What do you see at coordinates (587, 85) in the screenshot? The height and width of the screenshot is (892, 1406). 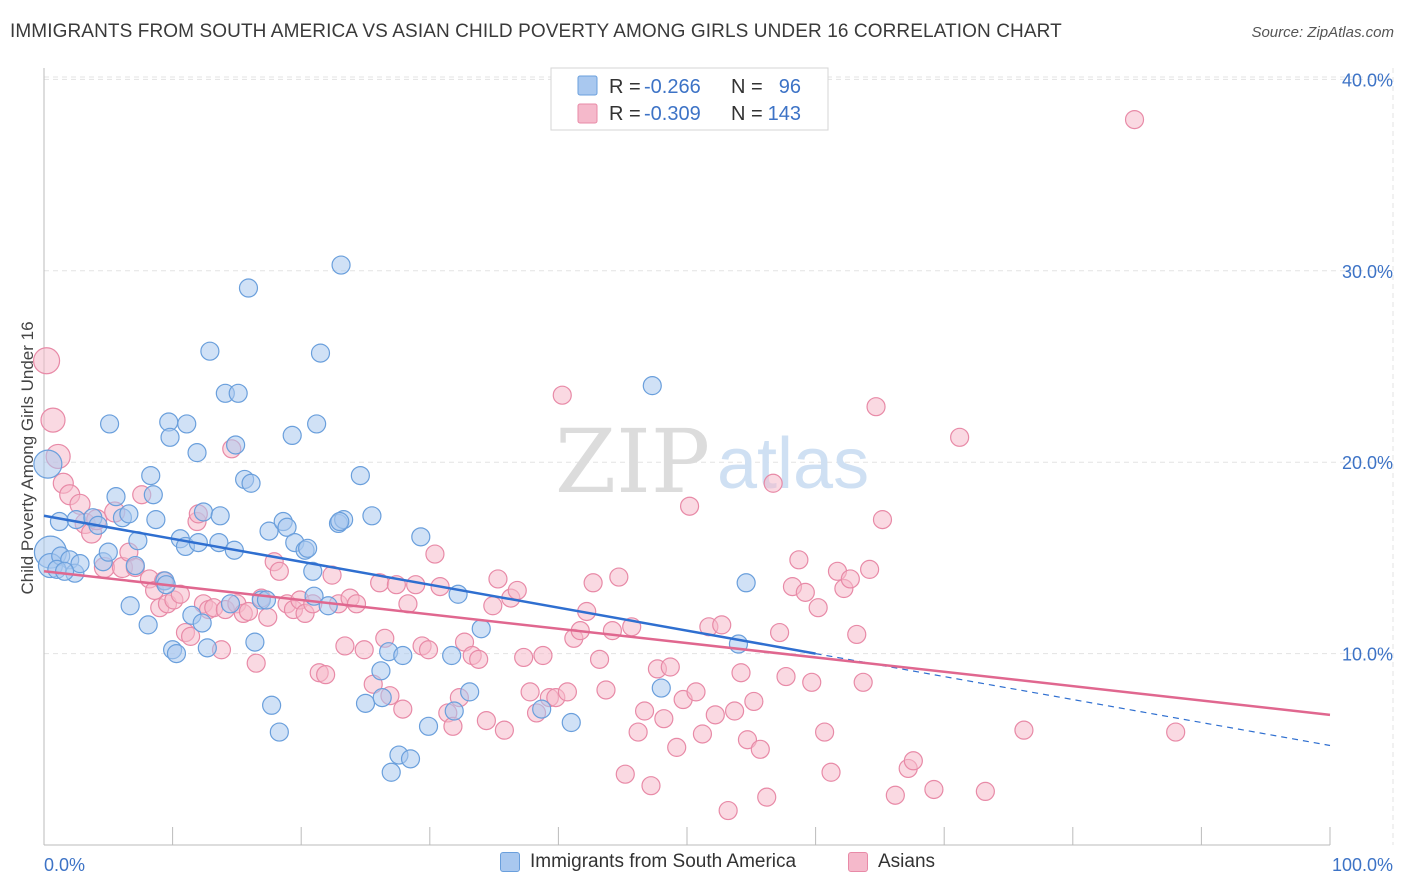 I see `stats-blue-swatch` at bounding box center [587, 85].